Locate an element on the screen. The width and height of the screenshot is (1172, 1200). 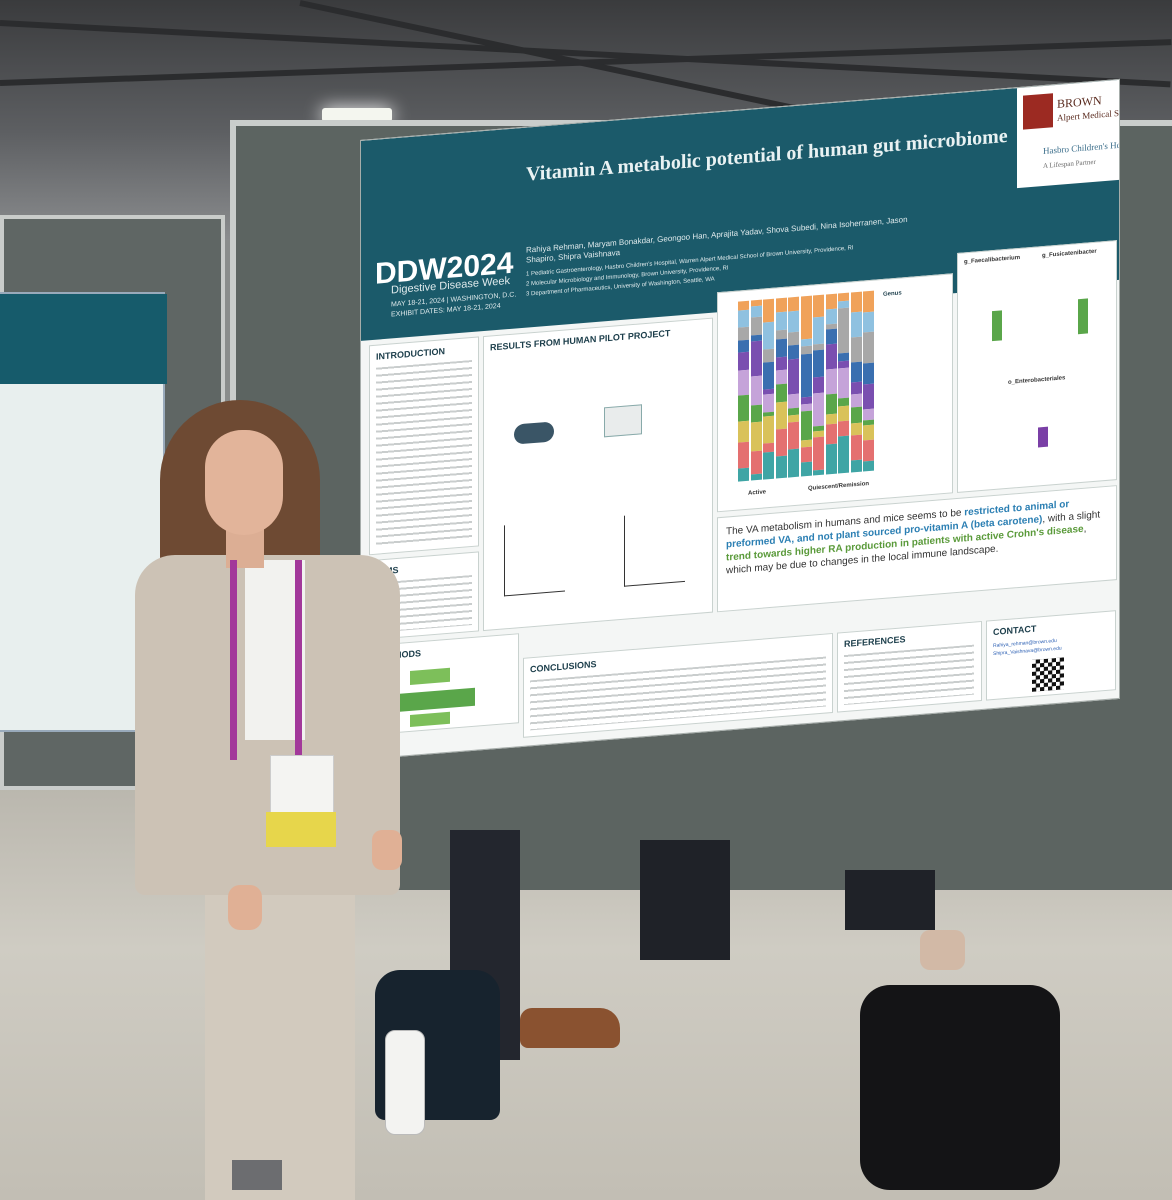
introduction-section: INTRODUCTION is located at coordinates (424, 446).